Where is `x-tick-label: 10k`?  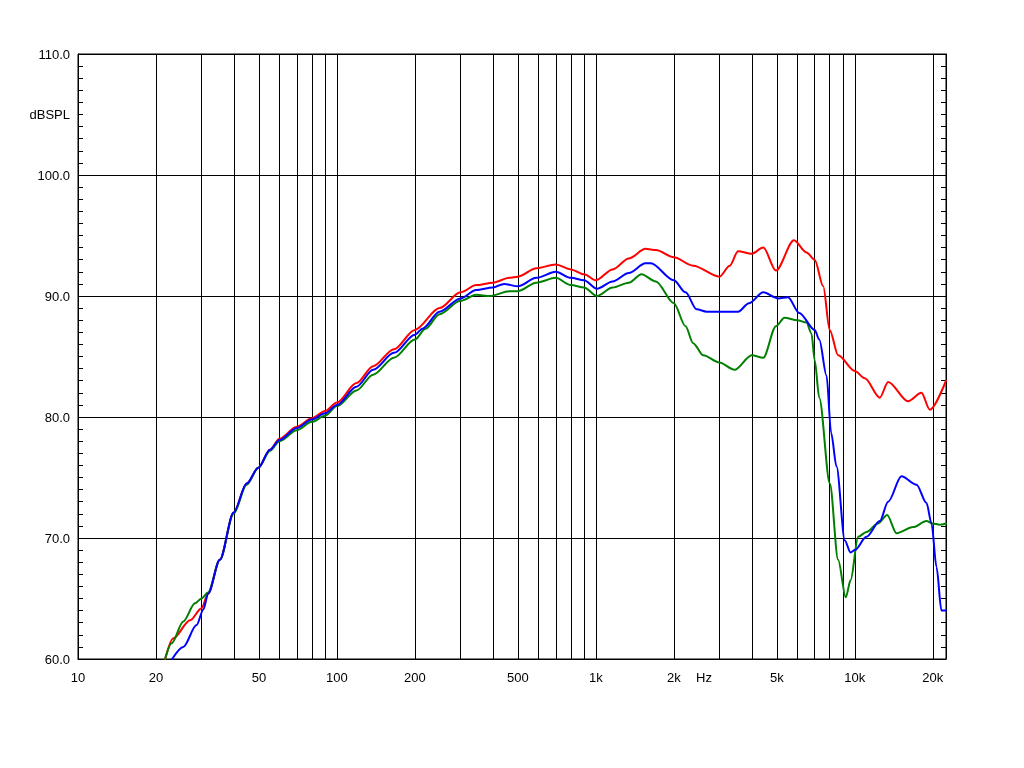 x-tick-label: 10k is located at coordinates (855, 677).